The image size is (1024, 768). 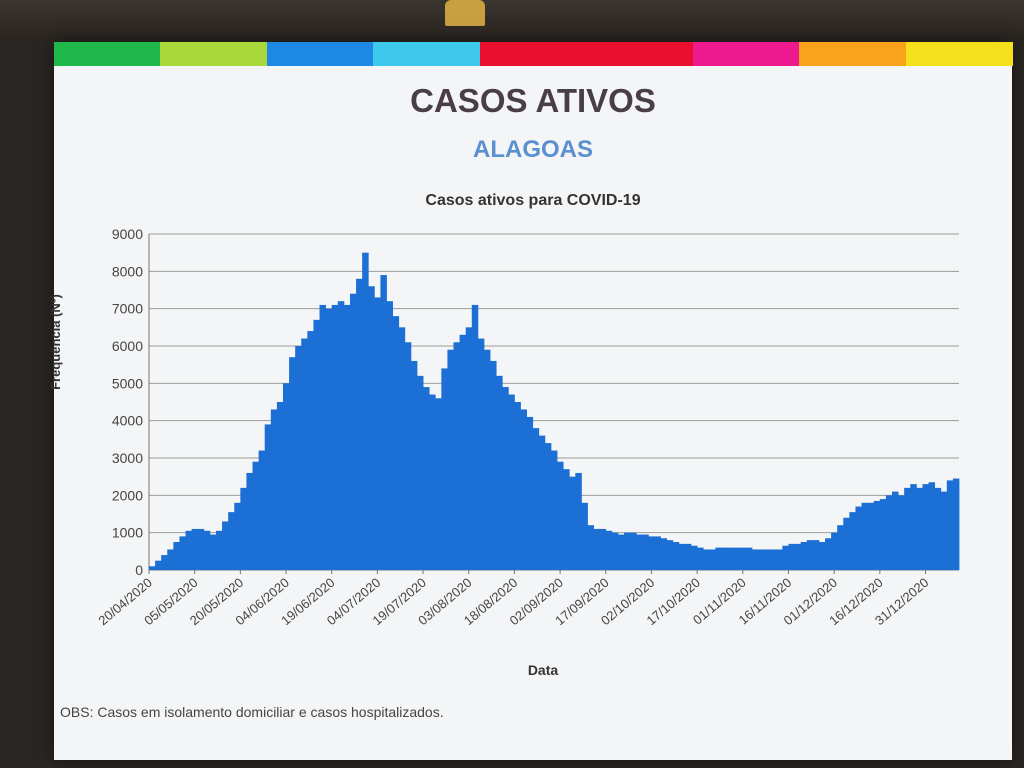 What do you see at coordinates (127, 383) in the screenshot?
I see `y-tick-label: 5000` at bounding box center [127, 383].